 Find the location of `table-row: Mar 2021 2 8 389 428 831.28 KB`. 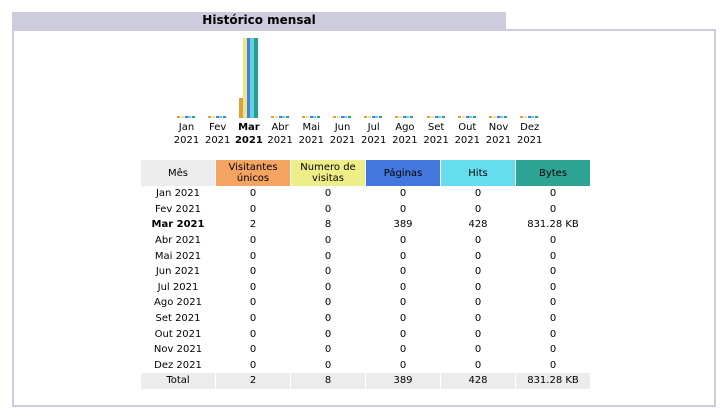

table-row: Mar 2021 2 8 389 428 831.28 KB is located at coordinates (365, 225).